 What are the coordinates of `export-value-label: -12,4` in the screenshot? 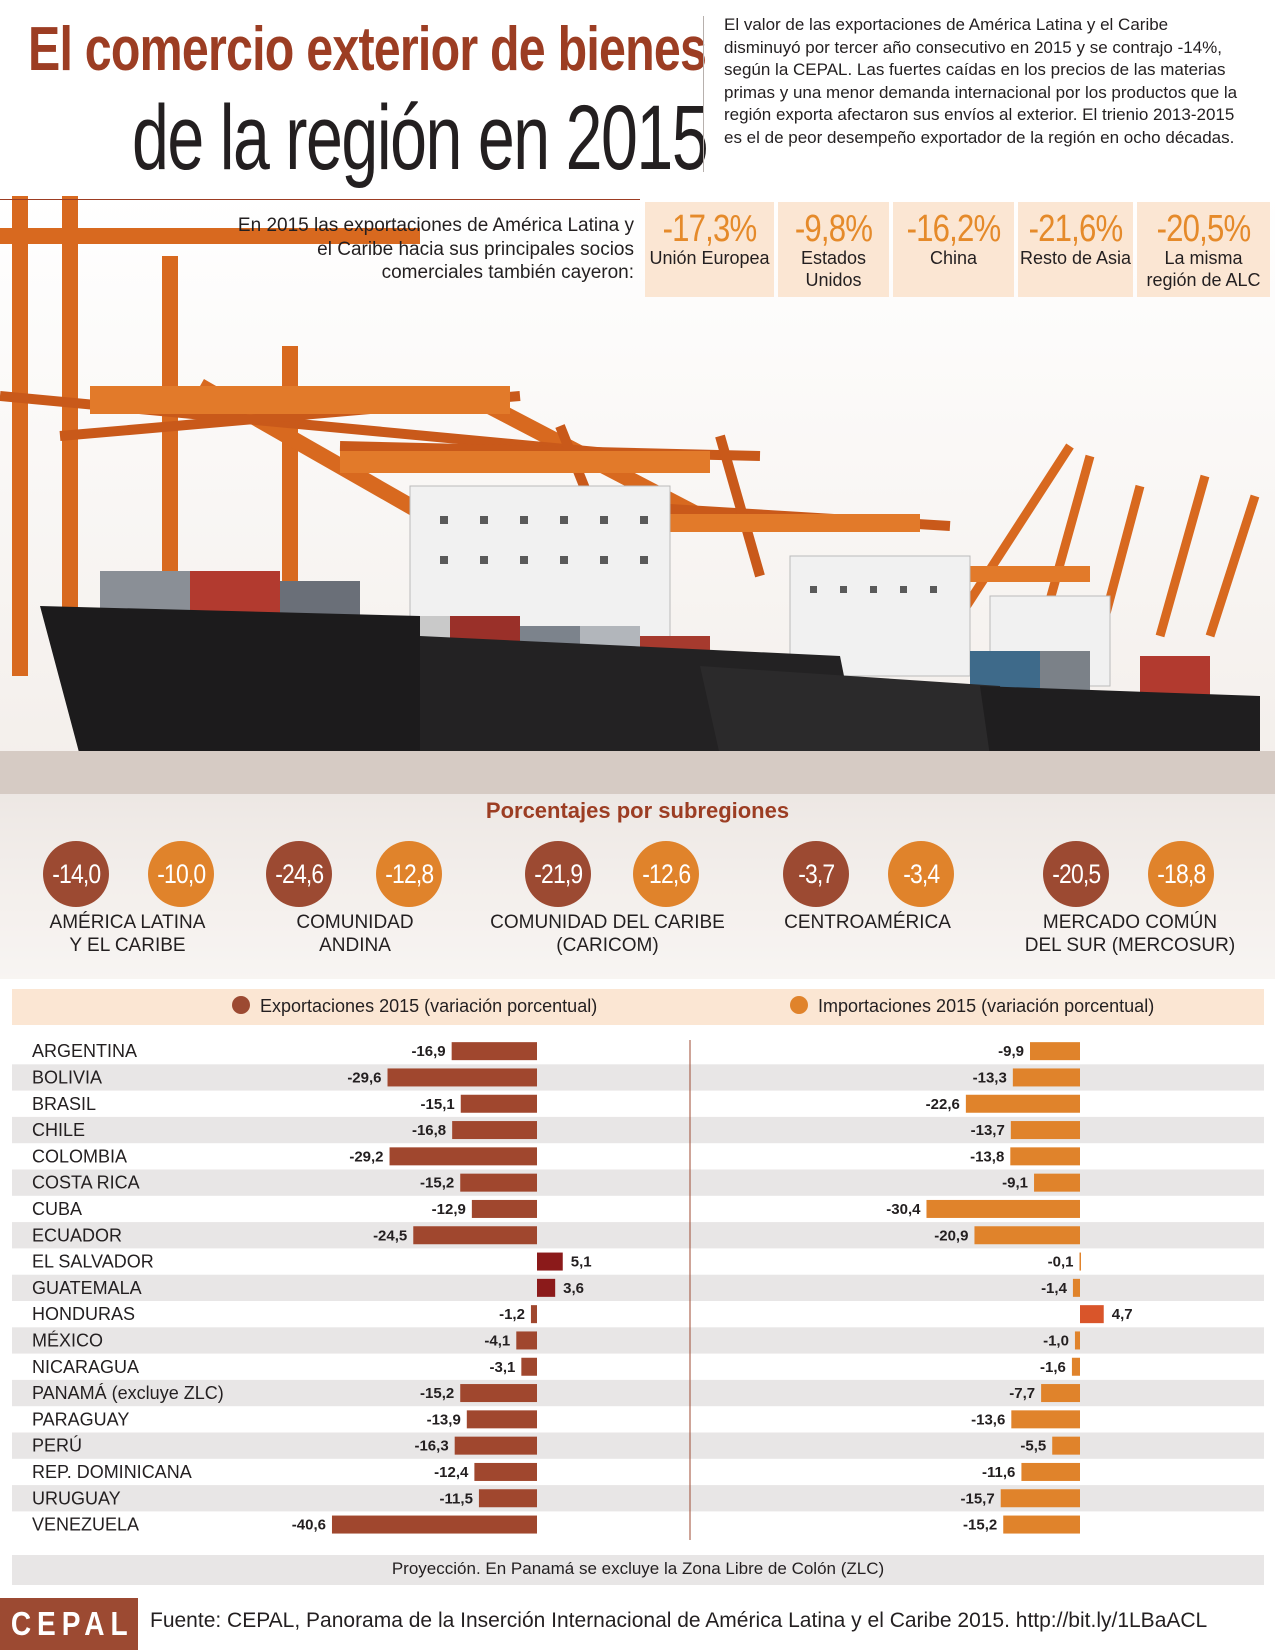 It's located at (451, 1472).